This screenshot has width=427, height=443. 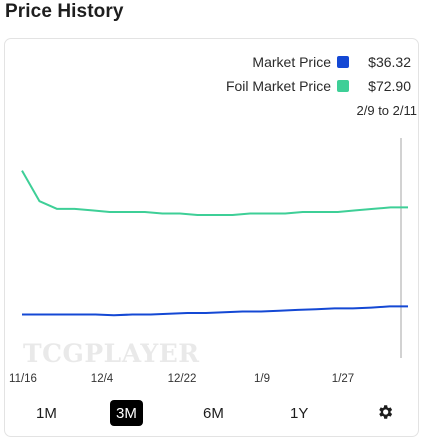 I want to click on gear-icon, so click(x=385, y=412).